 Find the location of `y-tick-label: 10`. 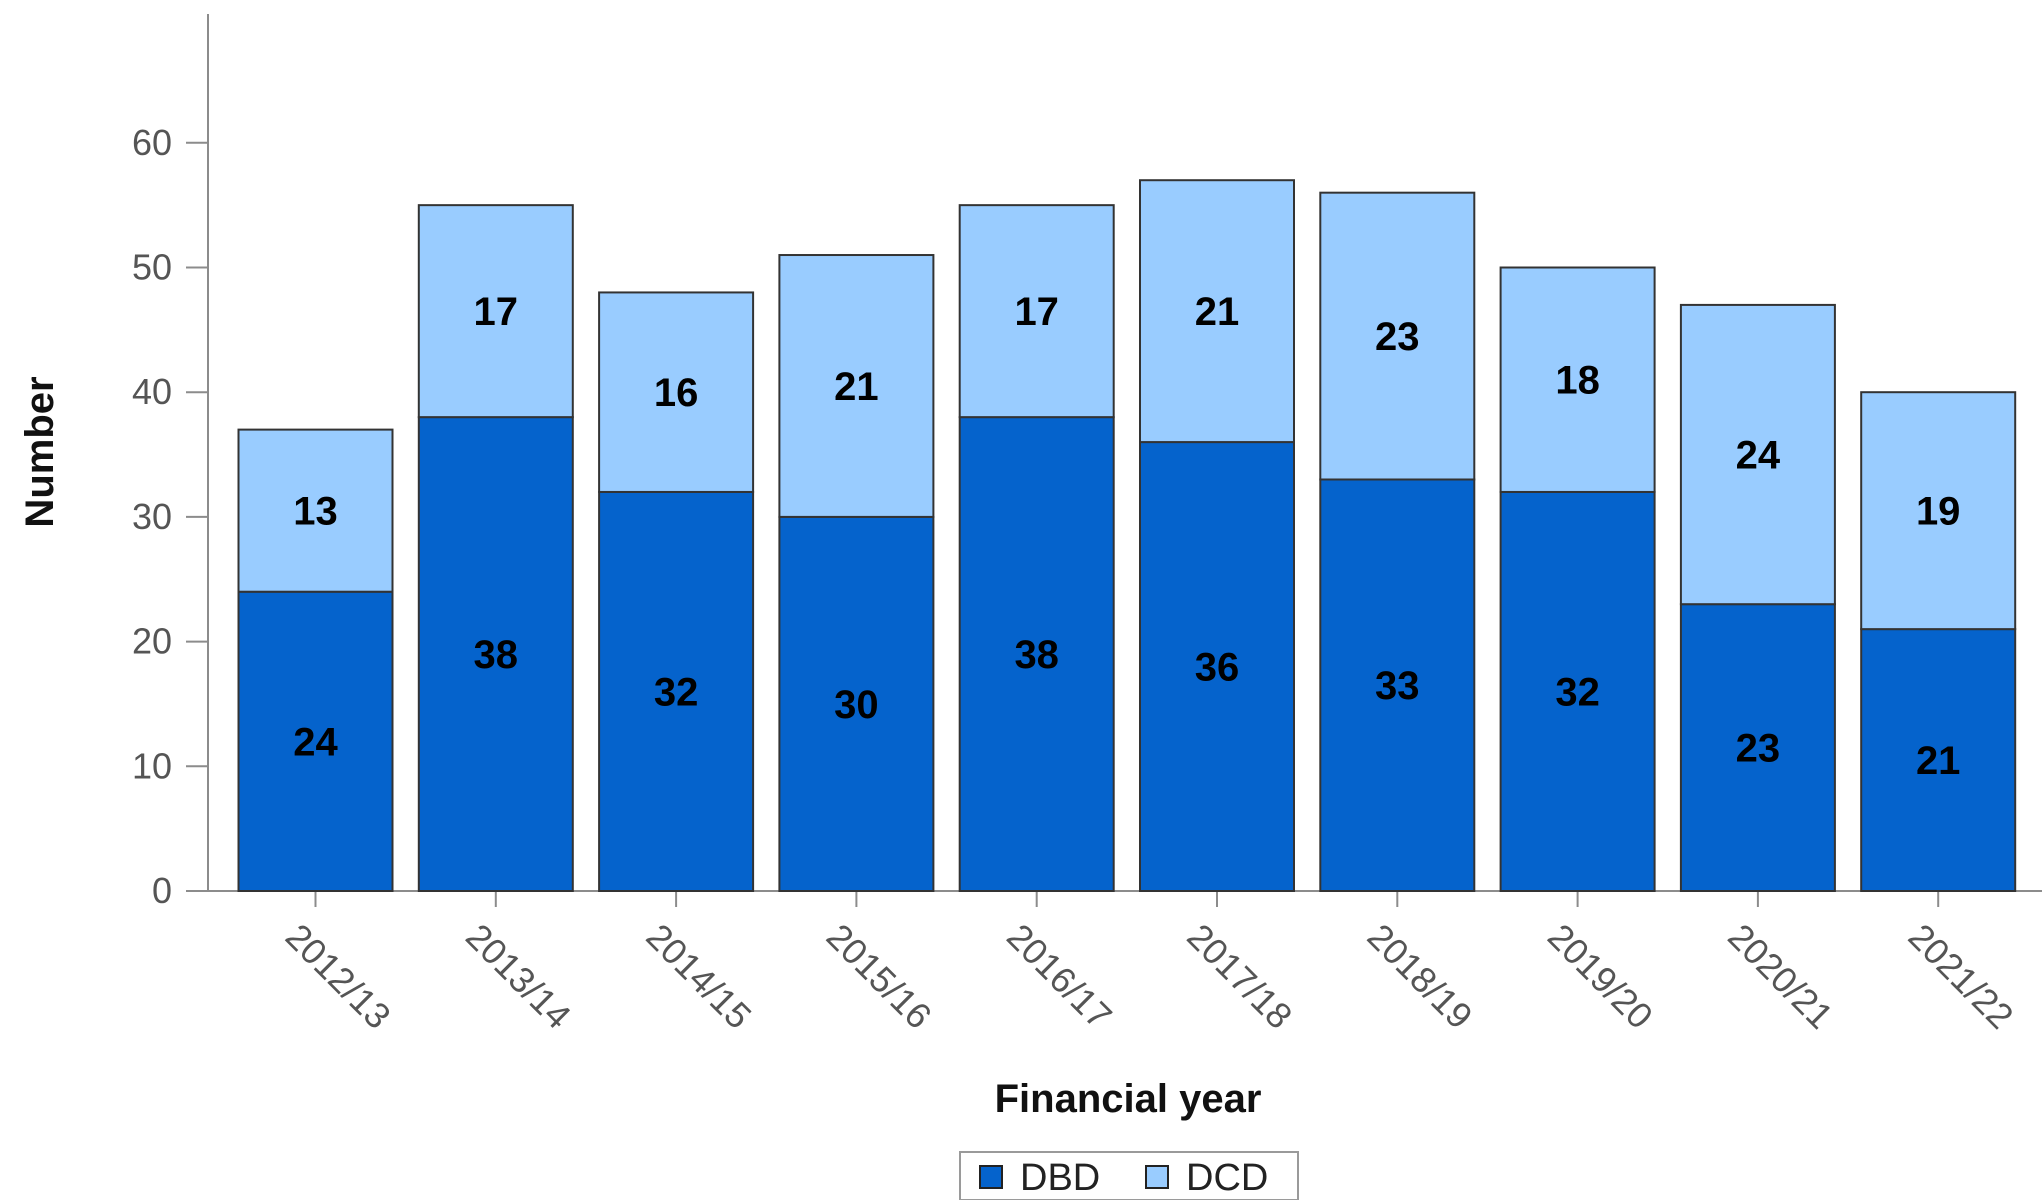

y-tick-label: 10 is located at coordinates (152, 765).